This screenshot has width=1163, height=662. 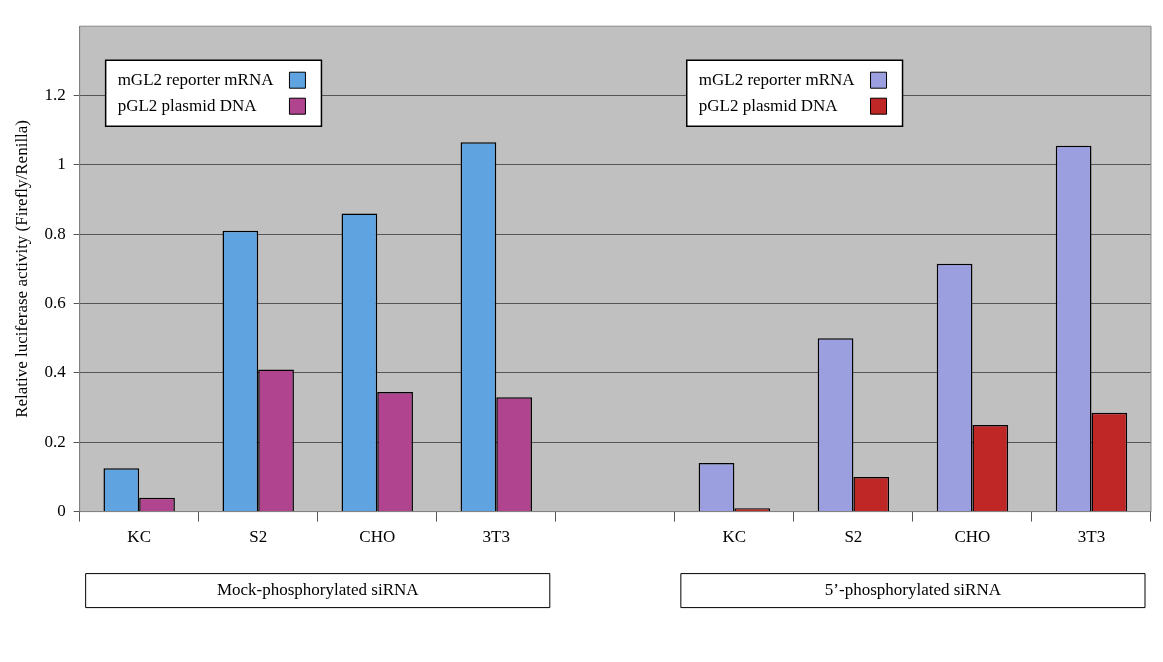 What do you see at coordinates (55, 303) in the screenshot?
I see `y-tick-label: 0.6` at bounding box center [55, 303].